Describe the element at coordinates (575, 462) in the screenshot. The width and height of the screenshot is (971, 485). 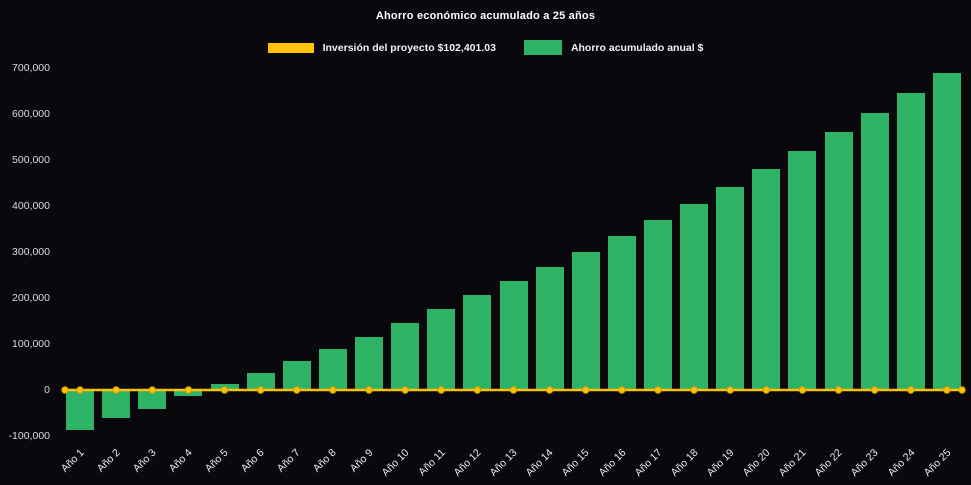
I see `x-axis-label: Año 15` at that location.